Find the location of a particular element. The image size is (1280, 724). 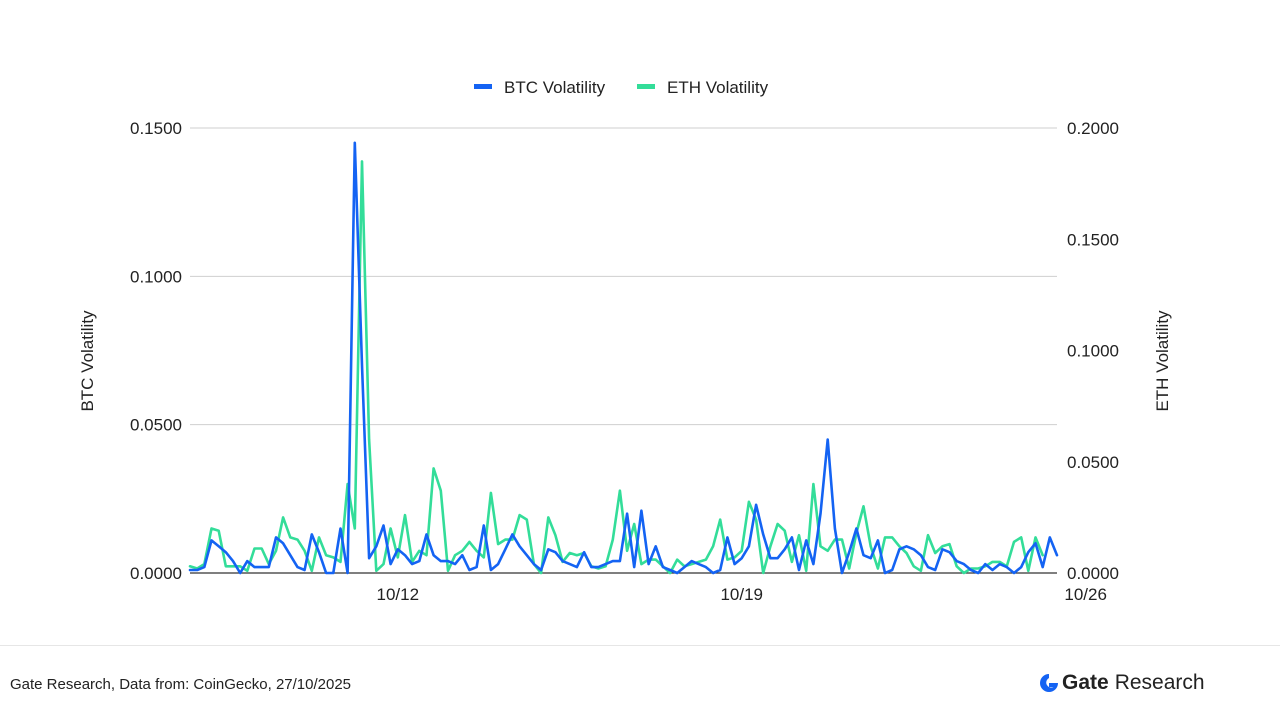

right-tick-label: 0.1000 is located at coordinates (1093, 351).